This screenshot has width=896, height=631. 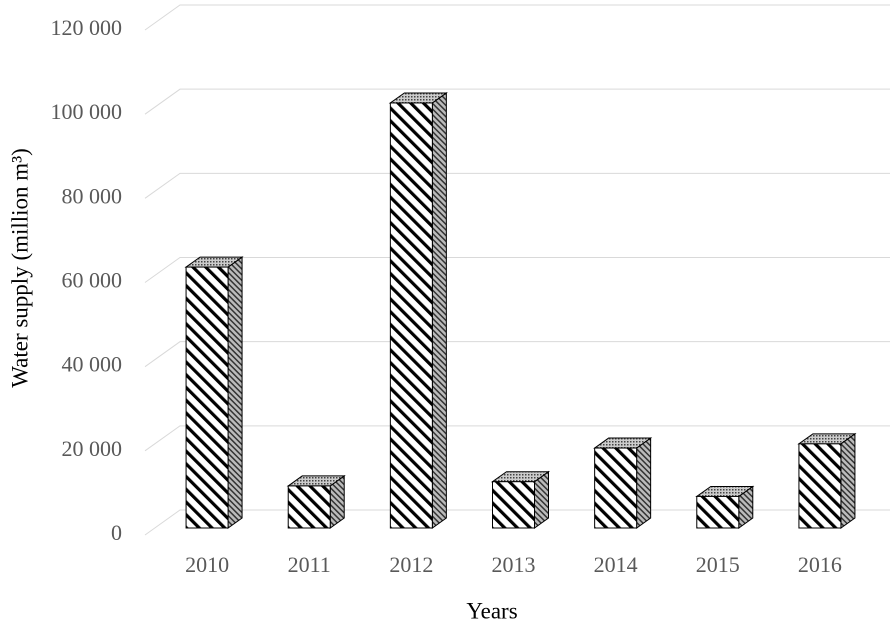 I want to click on x-tick-label: 2012, so click(x=411, y=564).